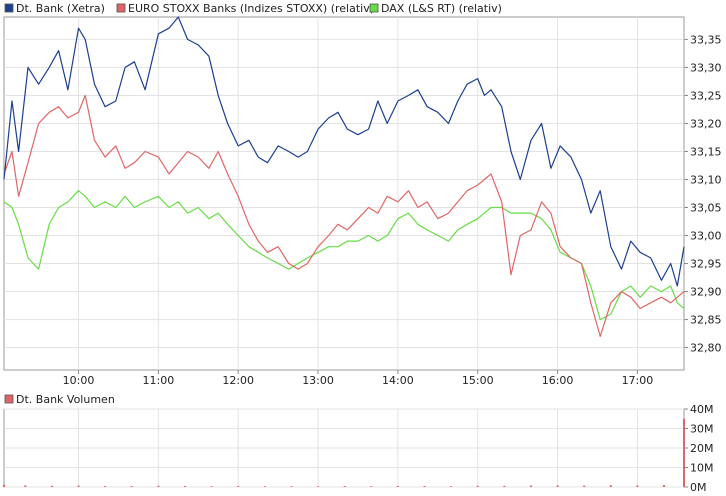  I want to click on price-y-tick-label: 32,90, so click(706, 292).